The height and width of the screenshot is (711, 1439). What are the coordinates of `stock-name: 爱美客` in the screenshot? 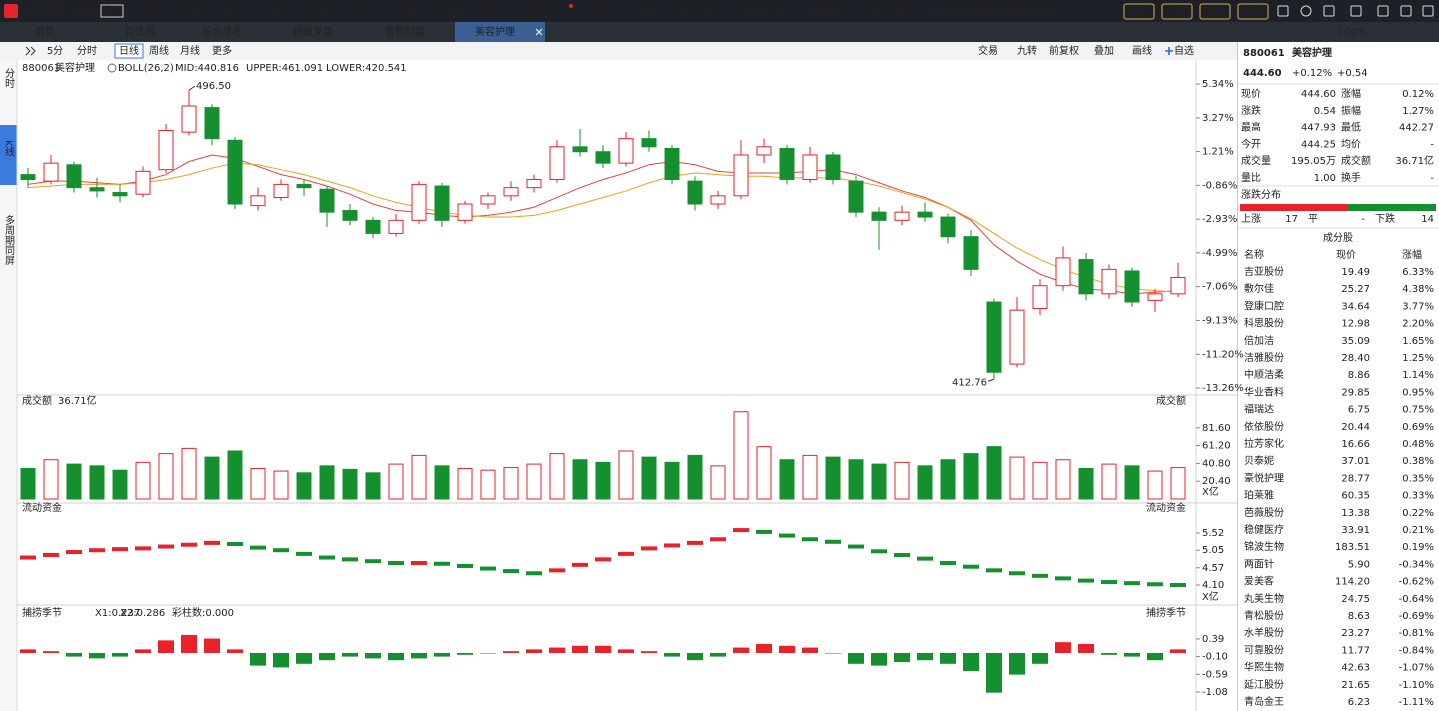 It's located at (1259, 581).